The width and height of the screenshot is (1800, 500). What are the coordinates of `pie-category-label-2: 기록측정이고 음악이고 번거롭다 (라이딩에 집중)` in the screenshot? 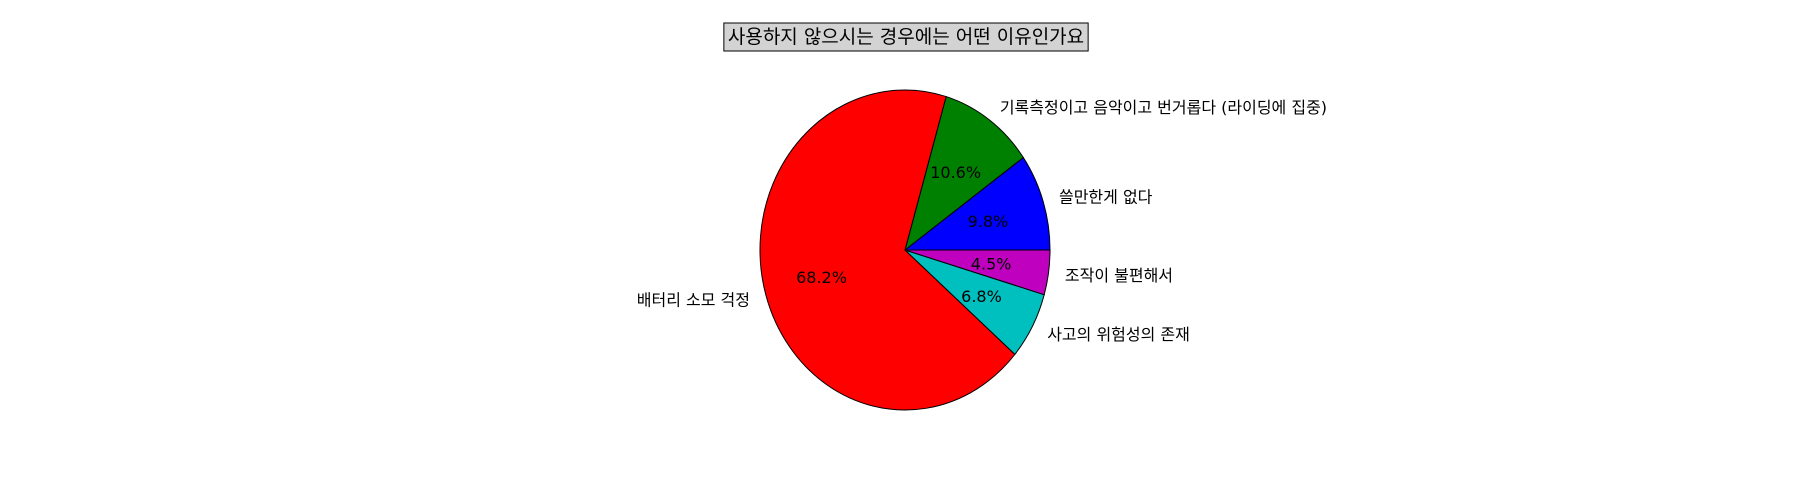 It's located at (1163, 107).